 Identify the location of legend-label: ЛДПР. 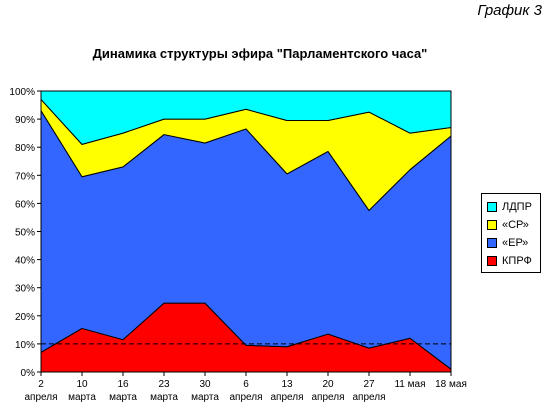
(517, 207).